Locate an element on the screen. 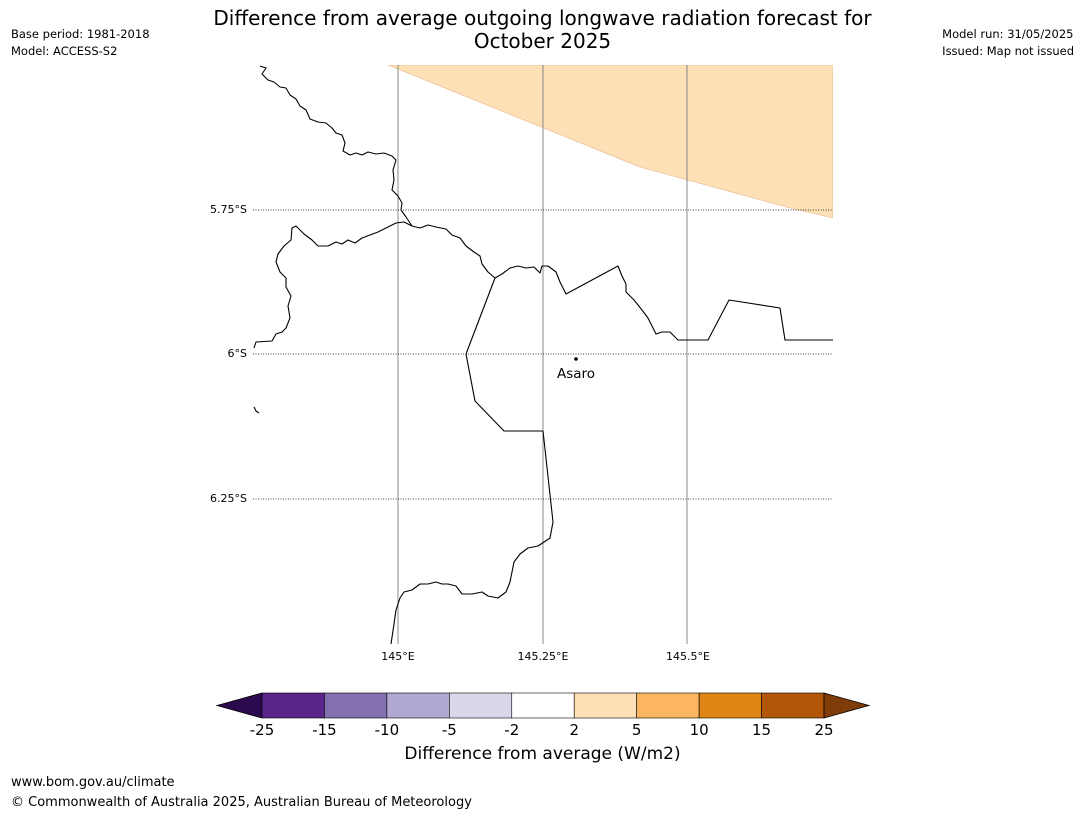  title-line-2: October 2025 is located at coordinates (542, 41).